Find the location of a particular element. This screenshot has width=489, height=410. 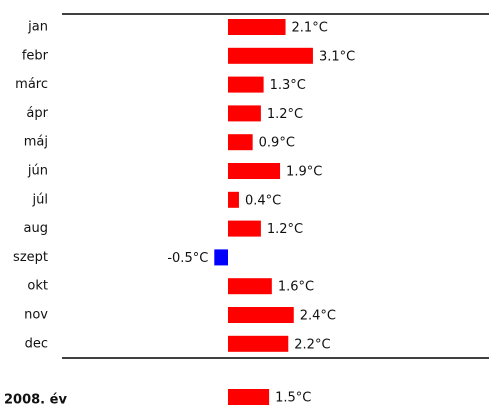

value-label: 1.3°C is located at coordinates (288, 85).